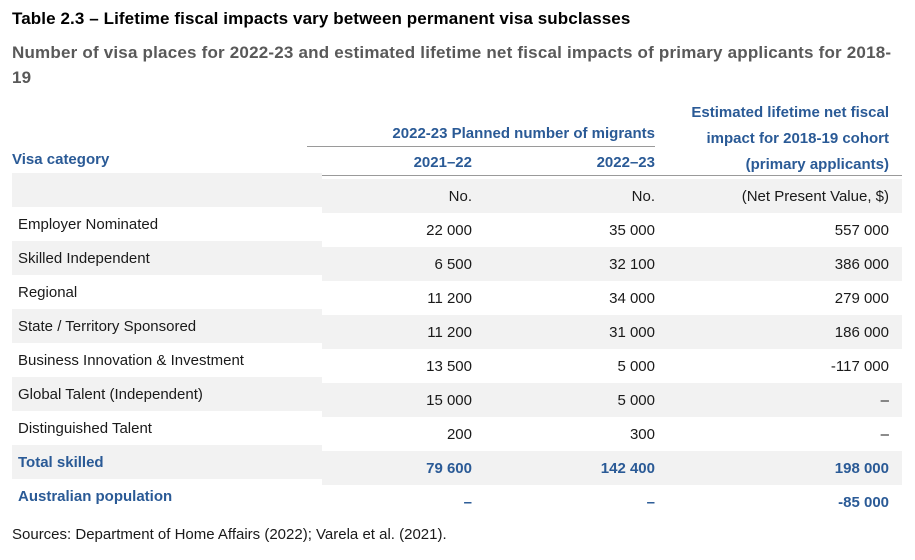 The height and width of the screenshot is (560, 915). I want to click on table-row: Employer Nominated 22 000 35 000 557 000, so click(457, 227).